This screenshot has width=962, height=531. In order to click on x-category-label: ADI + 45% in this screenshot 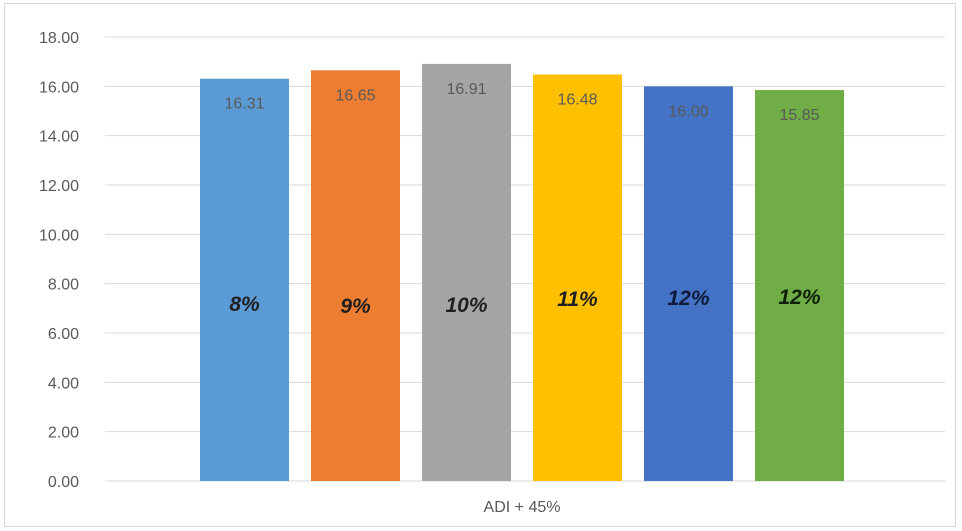, I will do `click(522, 507)`.